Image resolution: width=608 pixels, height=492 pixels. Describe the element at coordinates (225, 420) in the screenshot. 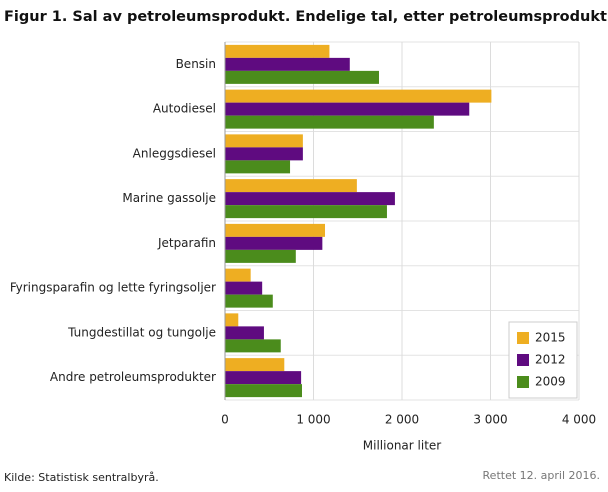

I see `x-tick-label: 0` at that location.